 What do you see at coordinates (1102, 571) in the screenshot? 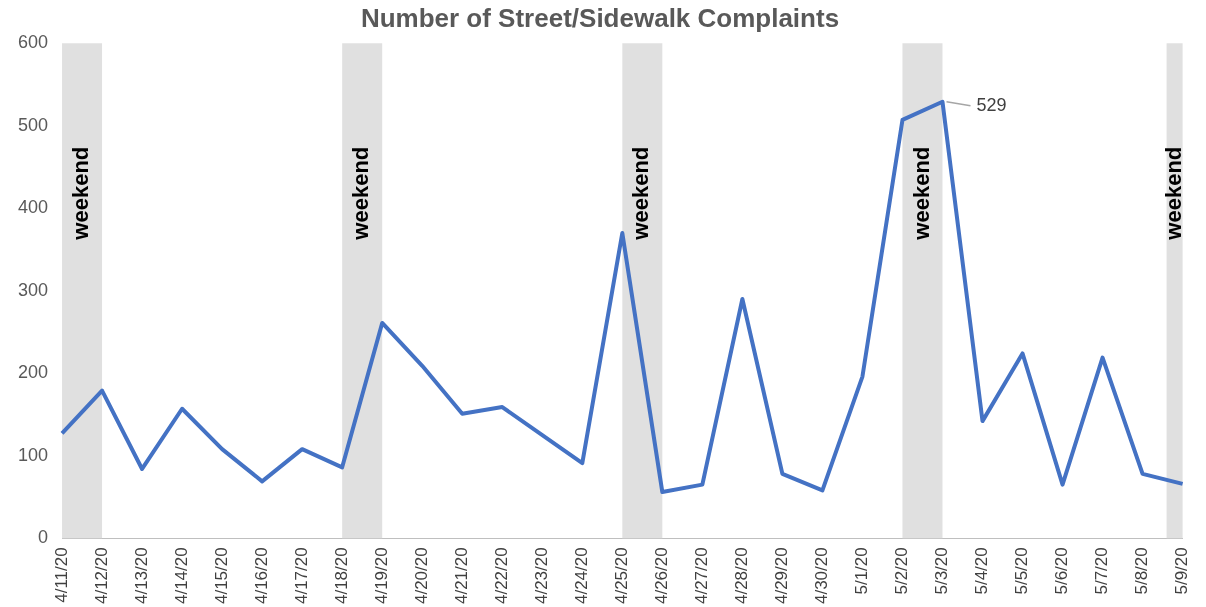
I see `x-tick-label: 5/7/20` at bounding box center [1102, 571].